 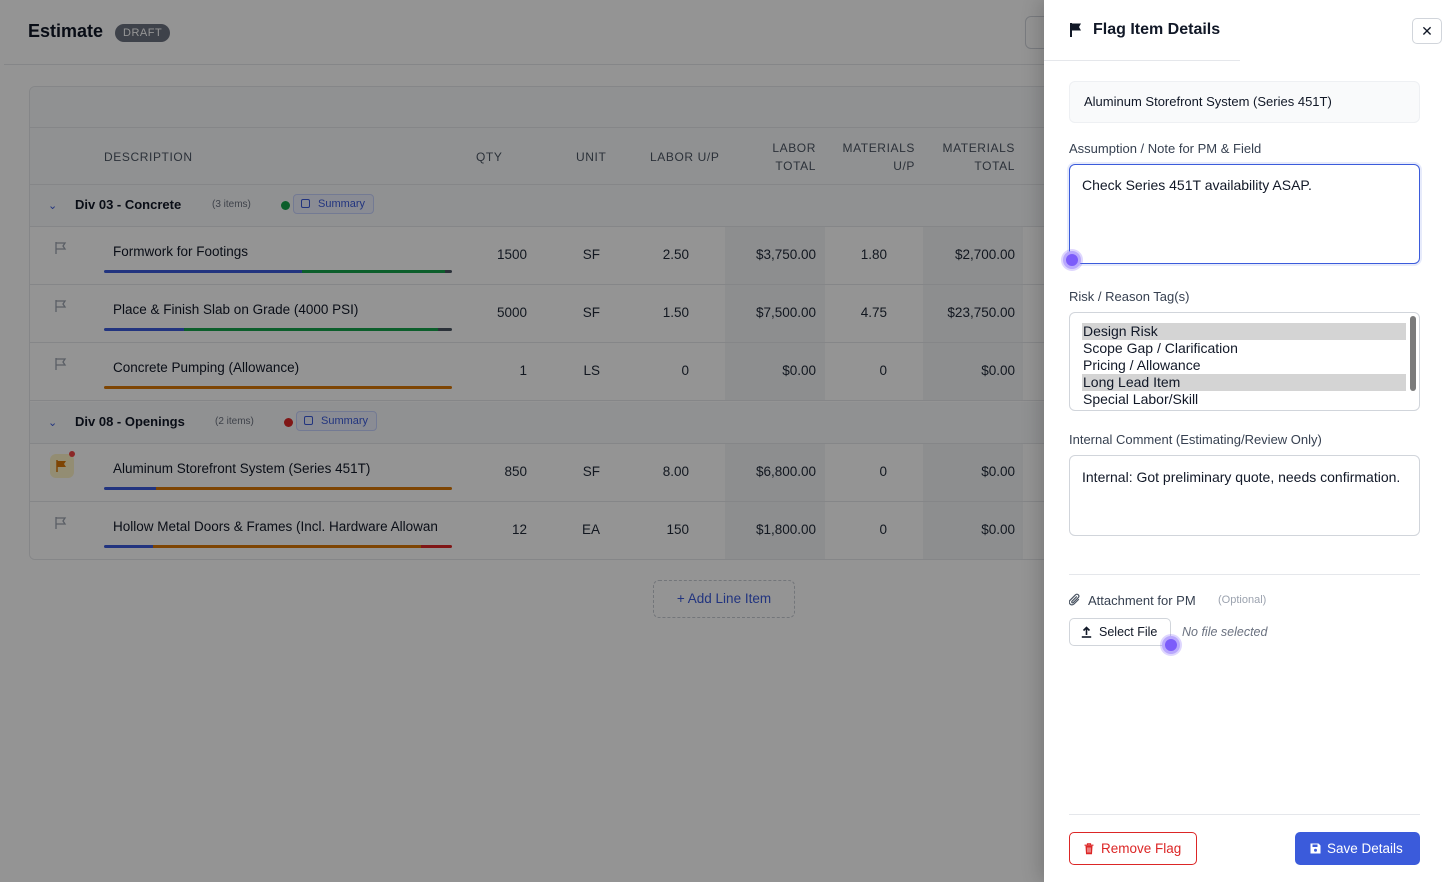 I want to click on column-description: DESCRIPTION, so click(x=148, y=157).